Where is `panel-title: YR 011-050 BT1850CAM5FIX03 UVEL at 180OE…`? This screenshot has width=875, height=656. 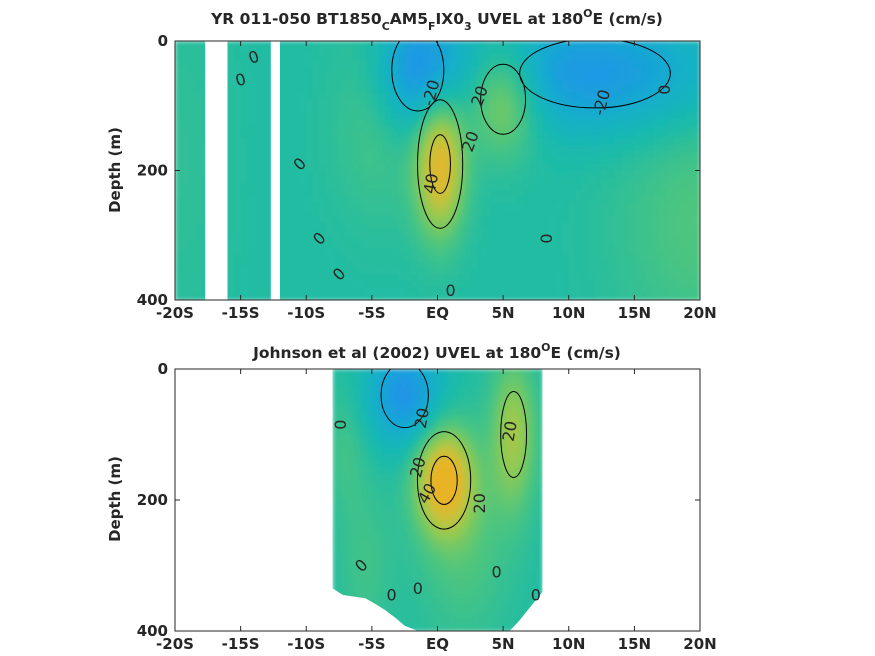 panel-title: YR 011-050 BT1850CAM5FIX03 UVEL at 180OE… is located at coordinates (436, 20).